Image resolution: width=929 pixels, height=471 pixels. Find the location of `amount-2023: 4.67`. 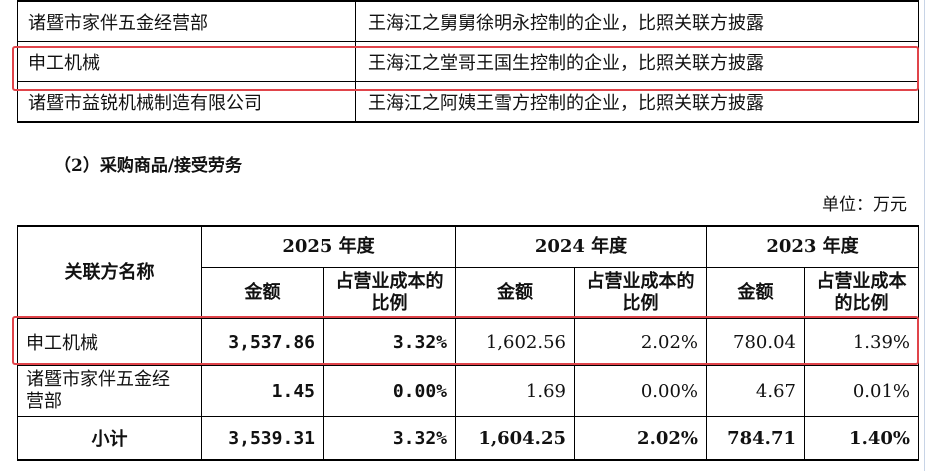

amount-2023: 4.67 is located at coordinates (755, 391).